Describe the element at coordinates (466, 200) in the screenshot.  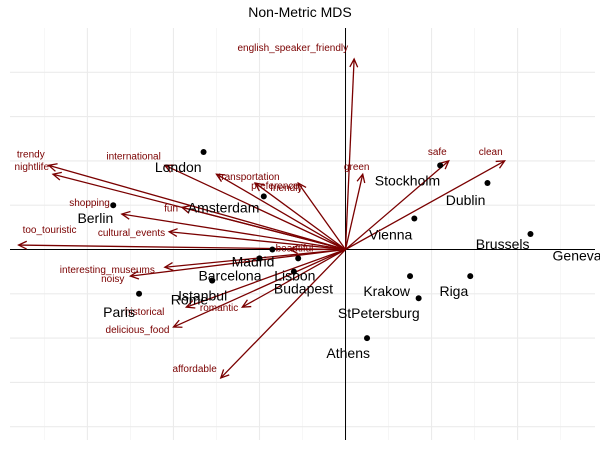
I see `city-label: Dublin` at that location.